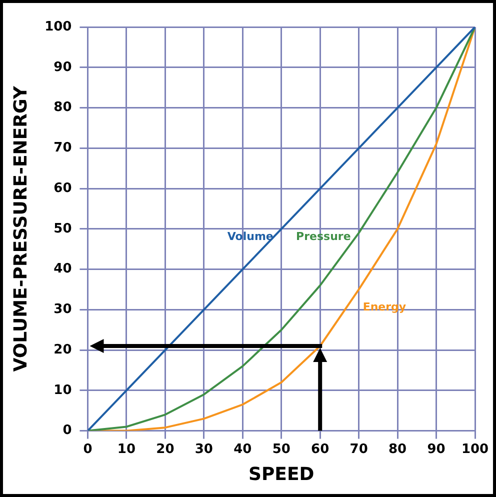  I want to click on x-tick-label: 40, so click(243, 449).